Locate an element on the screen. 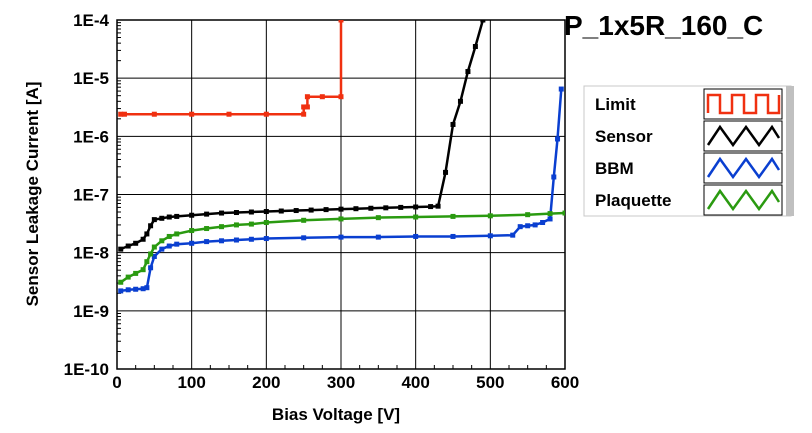 This screenshot has height=433, width=812. y-tick-label: 1E-9 is located at coordinates (91, 311).